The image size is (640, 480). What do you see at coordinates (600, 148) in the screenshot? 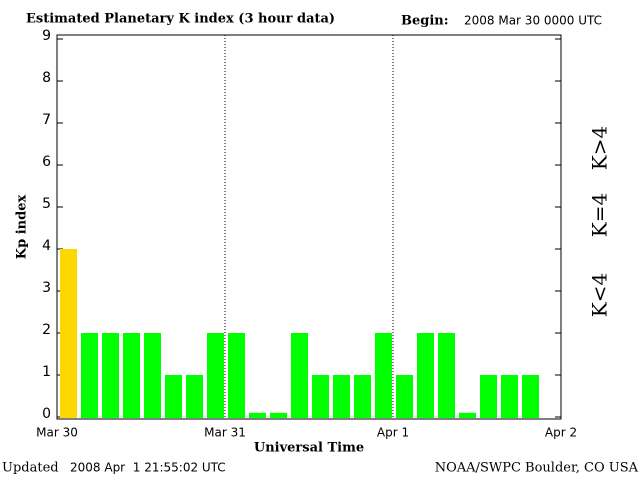
I see `legend-entry: K>4` at bounding box center [600, 148].